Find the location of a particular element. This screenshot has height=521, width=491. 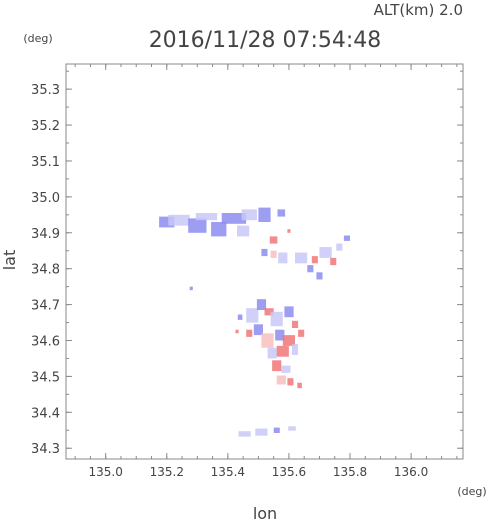

y-unit-label: (deg) is located at coordinates (37, 38).